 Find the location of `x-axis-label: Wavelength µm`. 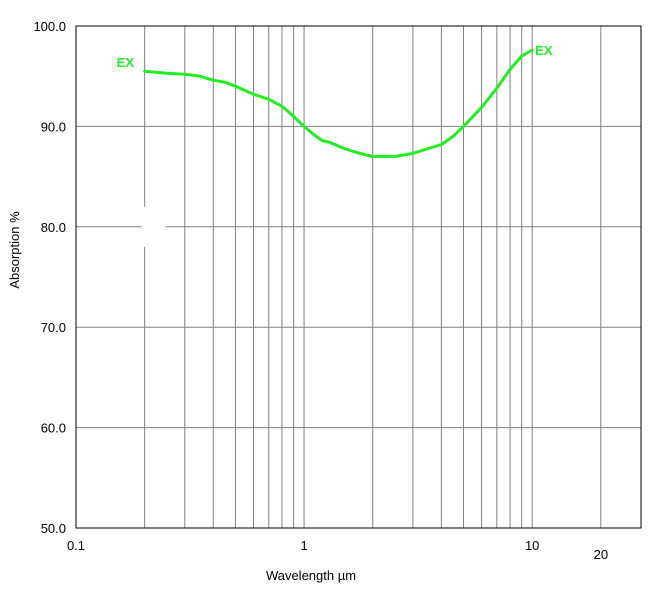

x-axis-label: Wavelength µm is located at coordinates (311, 575).